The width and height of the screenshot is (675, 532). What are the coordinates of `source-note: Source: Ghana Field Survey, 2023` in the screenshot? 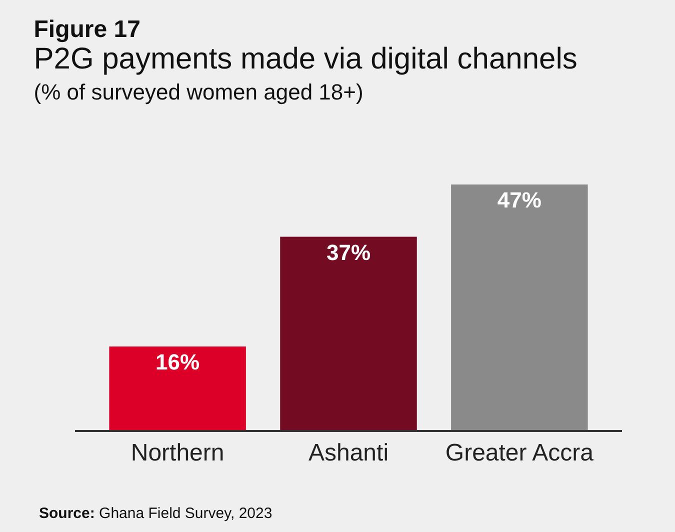 It's located at (155, 513).